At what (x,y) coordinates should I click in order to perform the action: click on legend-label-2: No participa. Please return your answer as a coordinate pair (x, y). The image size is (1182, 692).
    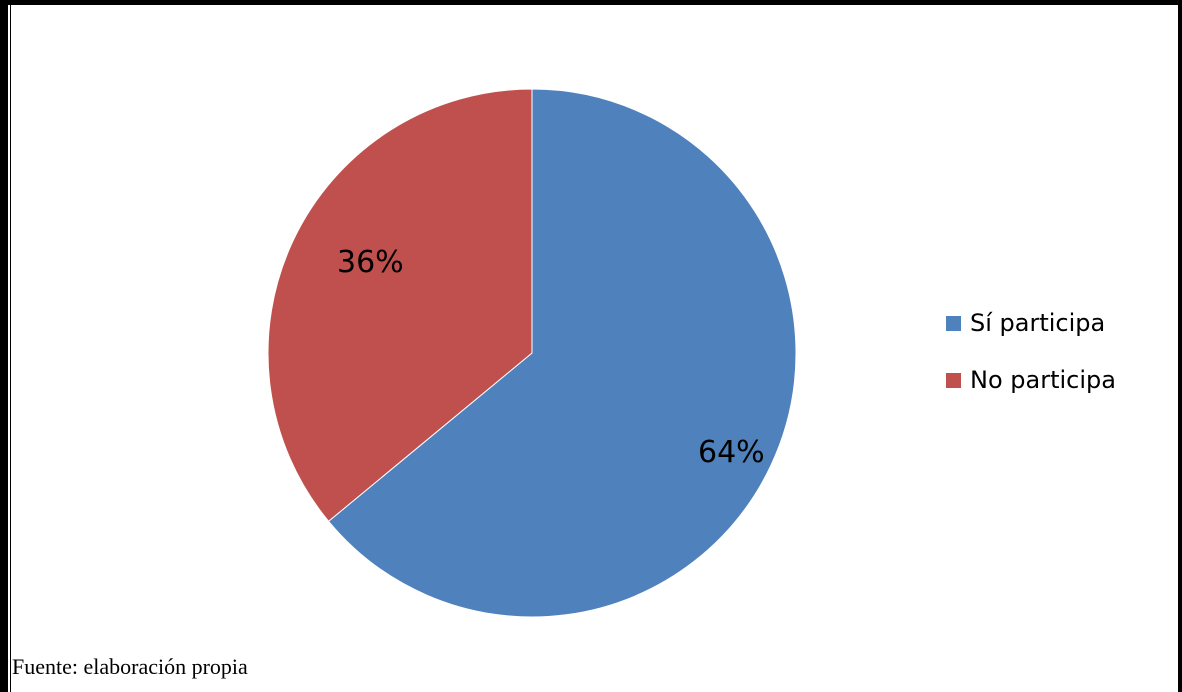
    Looking at the image, I should click on (1043, 380).